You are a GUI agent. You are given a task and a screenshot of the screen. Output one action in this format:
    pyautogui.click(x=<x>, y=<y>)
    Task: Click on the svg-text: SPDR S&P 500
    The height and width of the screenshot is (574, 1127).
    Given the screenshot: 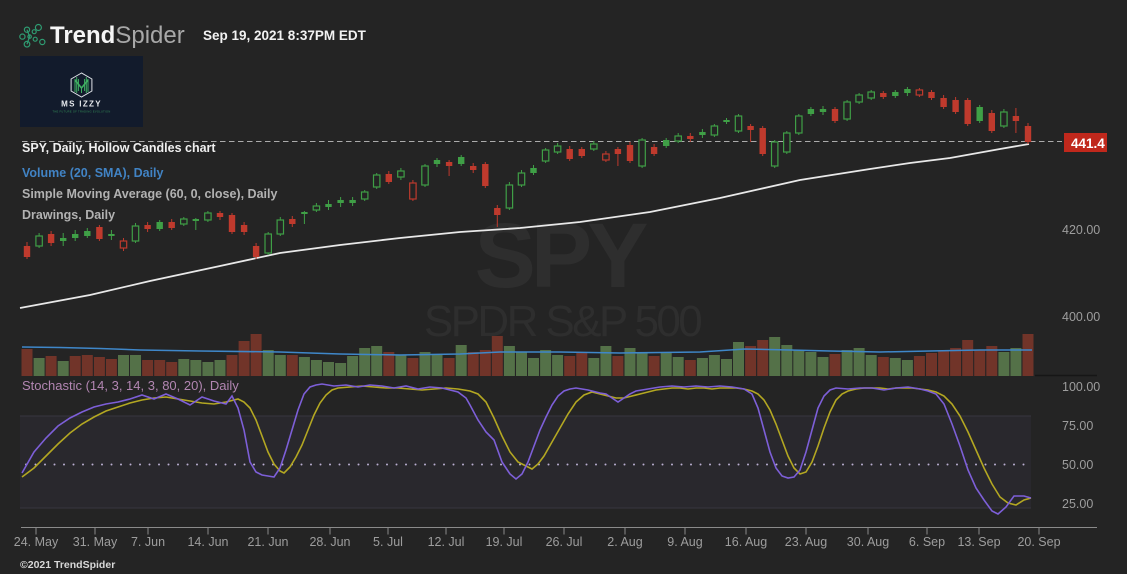 What is the action you would take?
    pyautogui.click(x=562, y=321)
    